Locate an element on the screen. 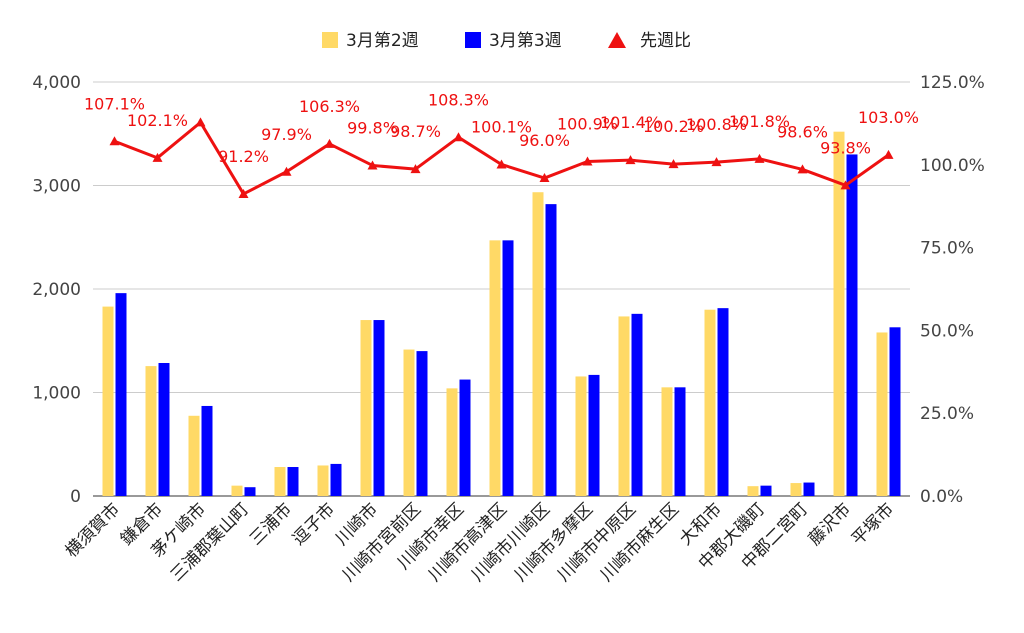  data-label: 100.8% is located at coordinates (716, 124).